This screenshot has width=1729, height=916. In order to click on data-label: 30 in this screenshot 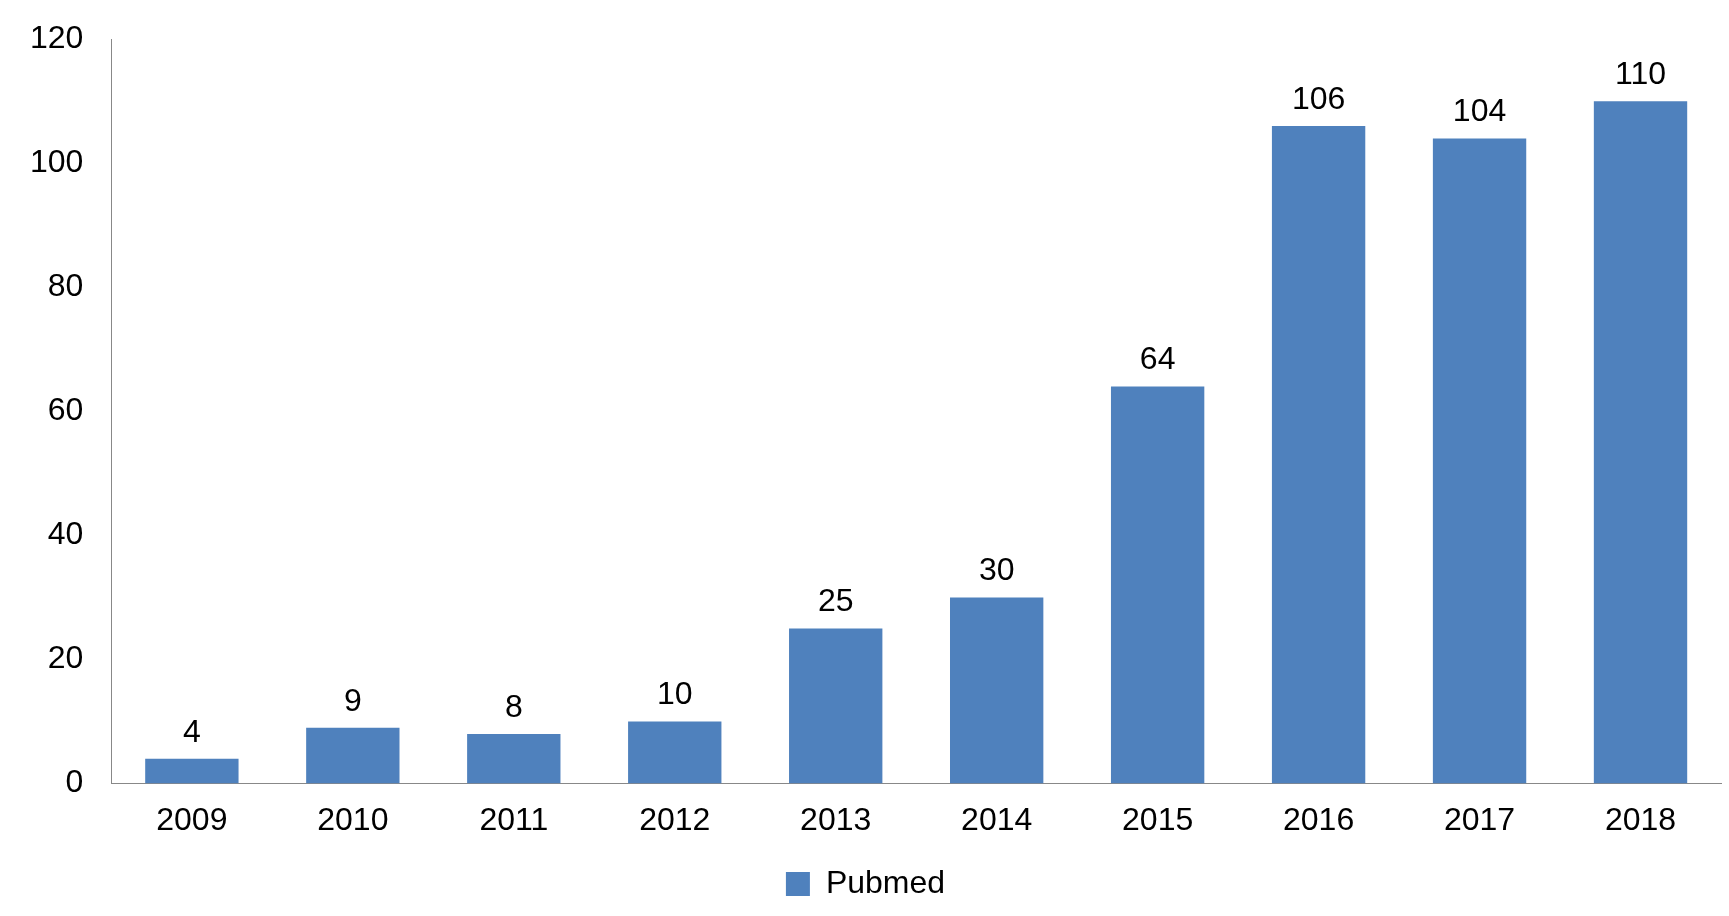, I will do `click(996, 569)`.